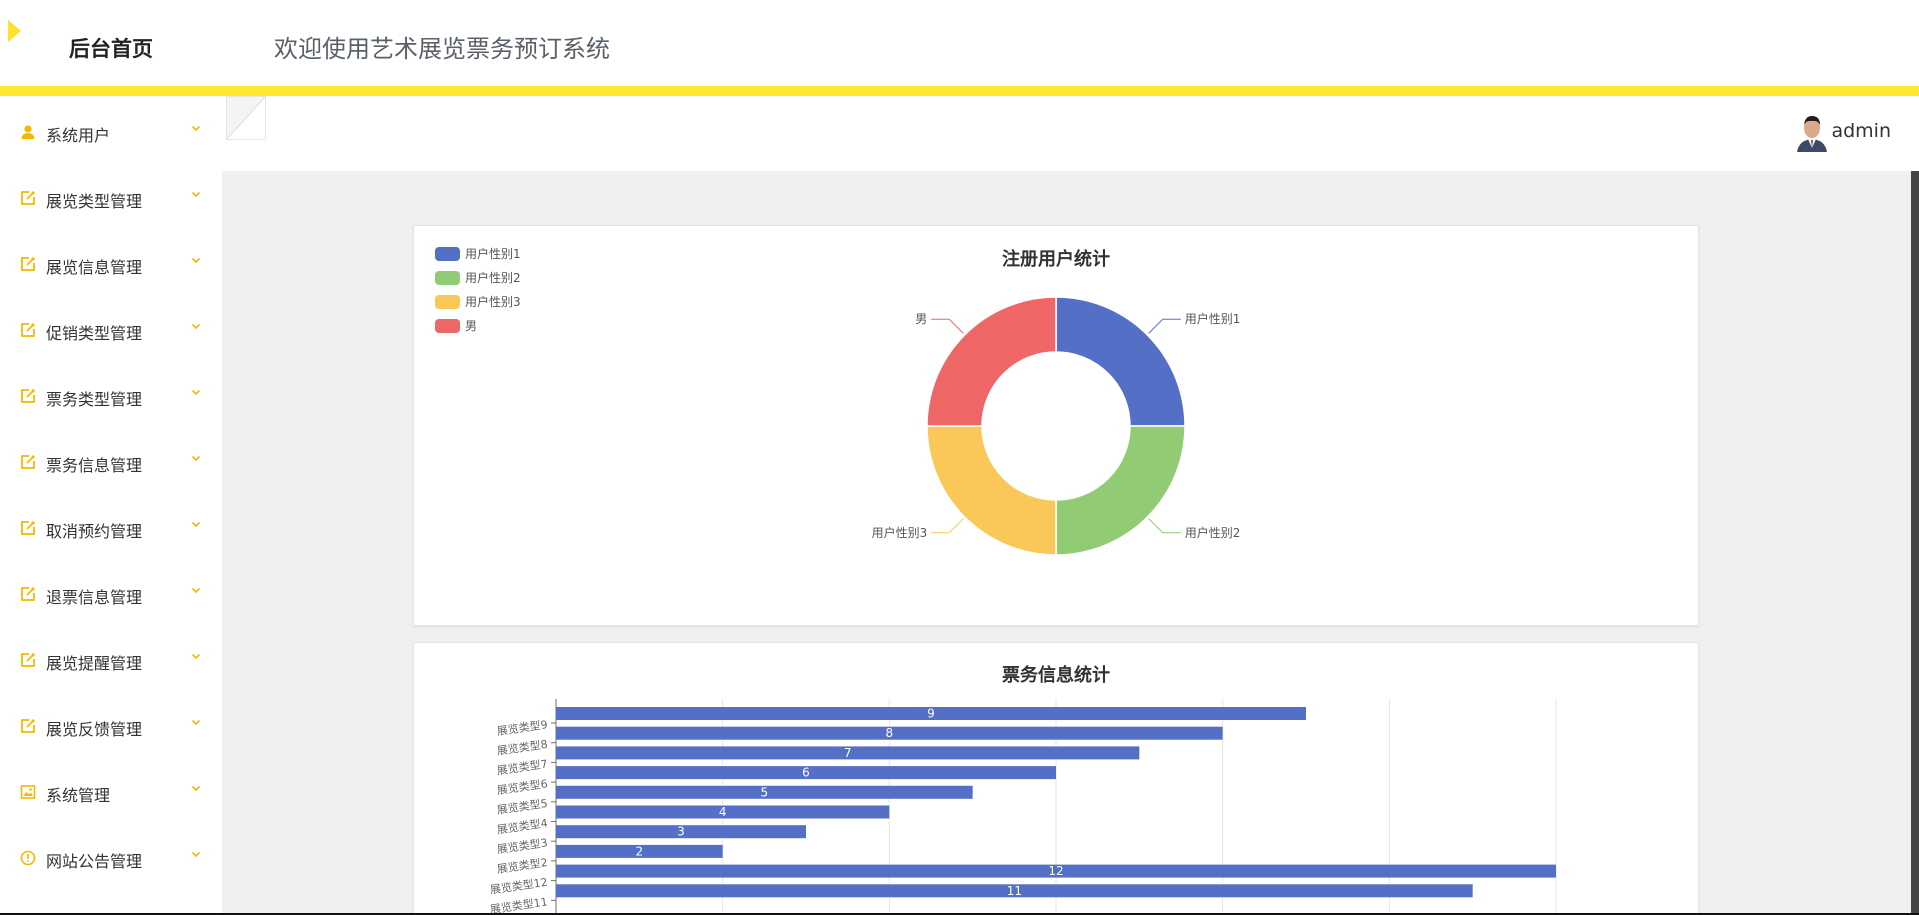 Image resolution: width=1919 pixels, height=915 pixels. Describe the element at coordinates (111, 397) in the screenshot. I see `sidebar-item: 票务类型管理` at that location.